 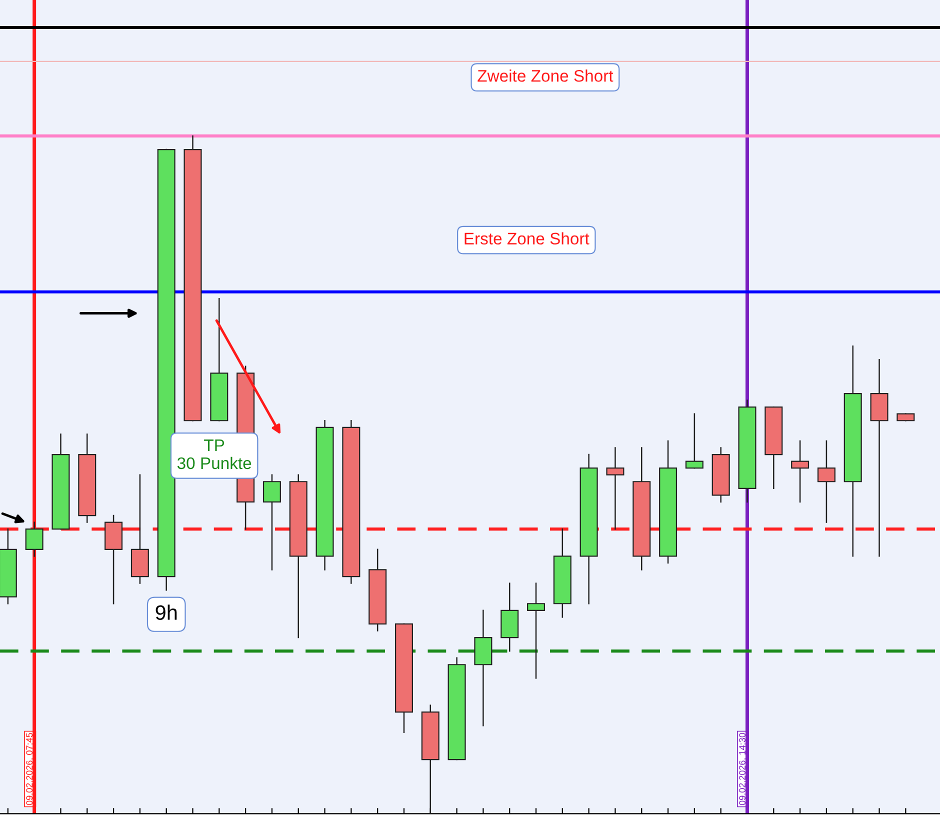 What do you see at coordinates (546, 76) in the screenshot?
I see `text: Zweite Zone Short` at bounding box center [546, 76].